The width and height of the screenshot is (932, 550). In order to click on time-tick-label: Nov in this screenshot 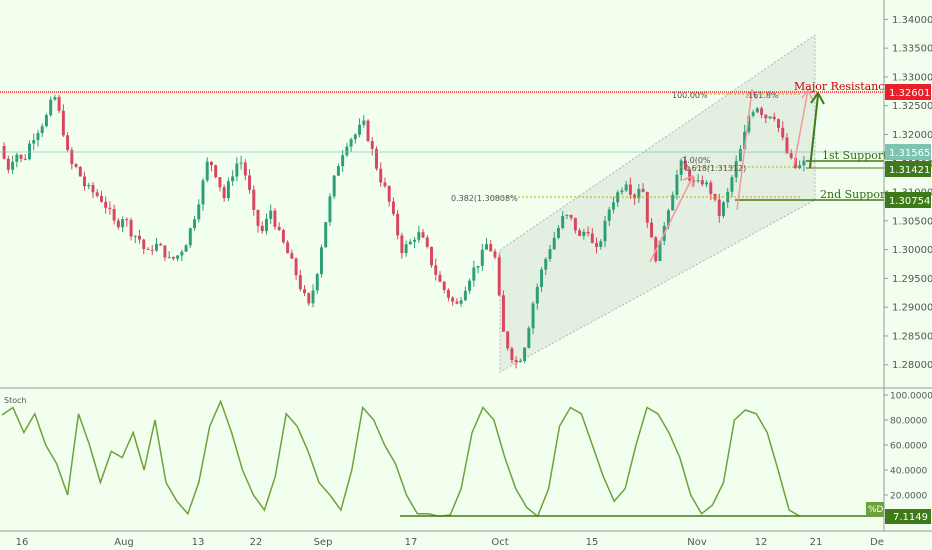, I will do `click(697, 542)`.